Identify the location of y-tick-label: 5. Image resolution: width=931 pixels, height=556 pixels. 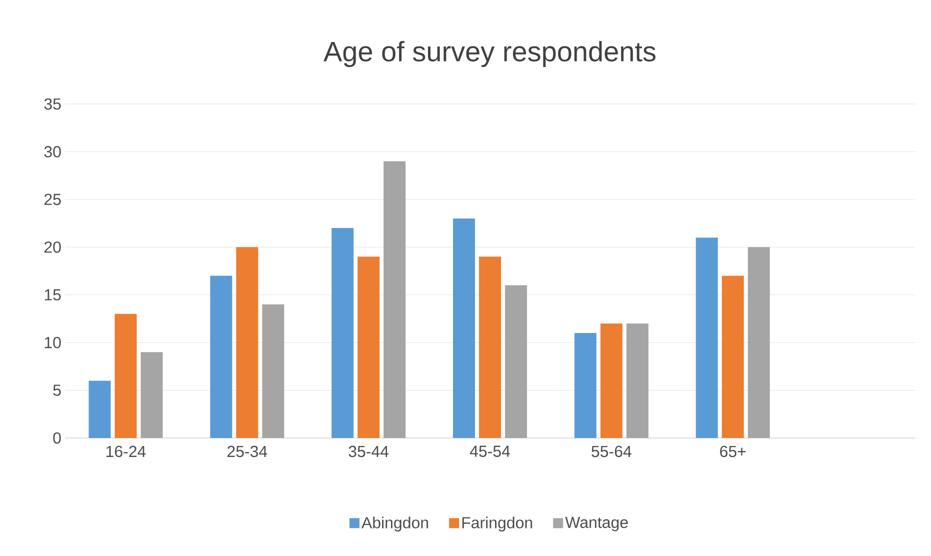
(57, 390).